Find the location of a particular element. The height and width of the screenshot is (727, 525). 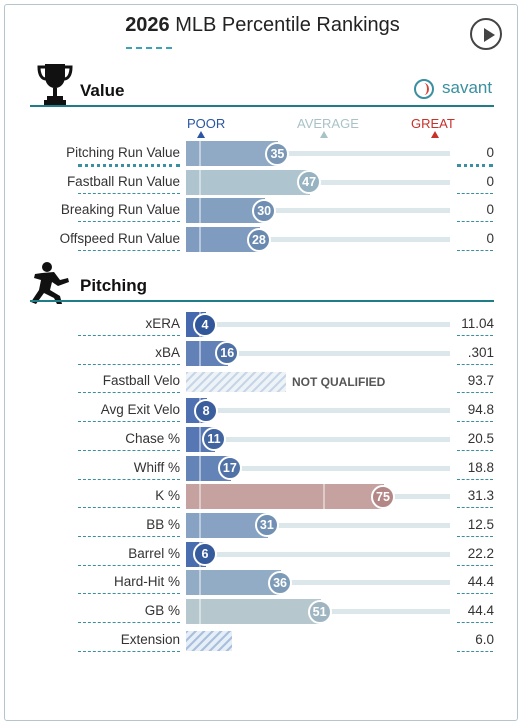

percentile-bar-breaking-run-value is located at coordinates (226, 211).